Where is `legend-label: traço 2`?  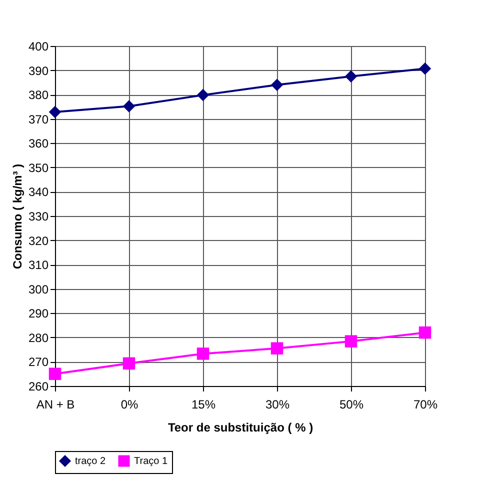 legend-label: traço 2 is located at coordinates (90, 461).